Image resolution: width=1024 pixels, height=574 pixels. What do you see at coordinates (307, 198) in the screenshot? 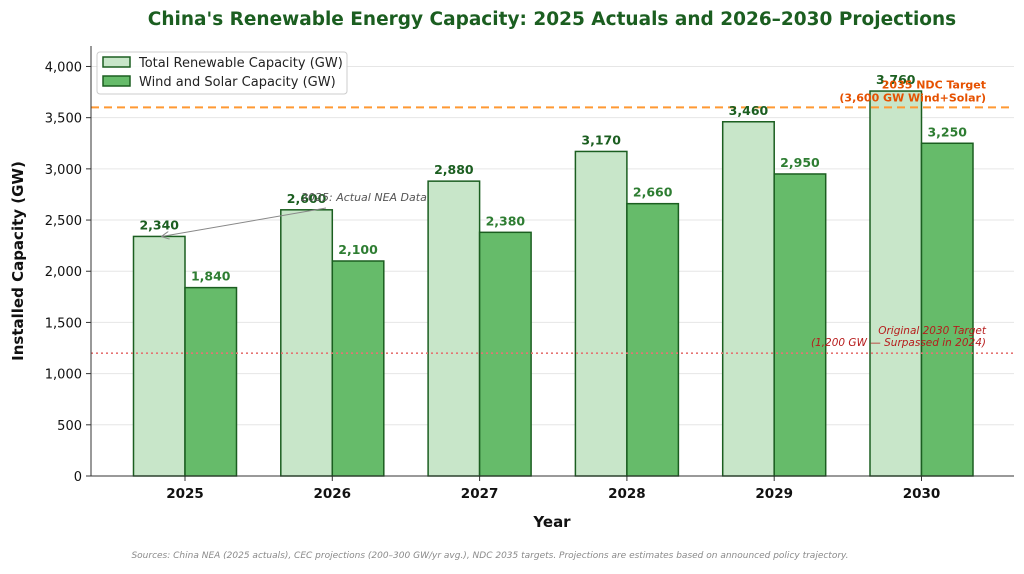
I see `data-label-total-2026: 2,600` at bounding box center [307, 198].